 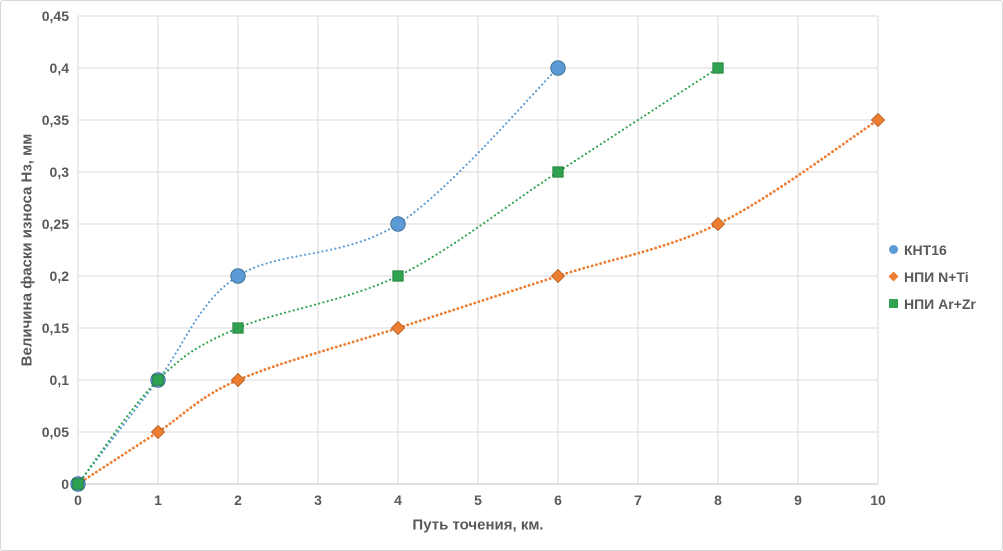 What do you see at coordinates (718, 500) in the screenshot?
I see `svg-text: 8` at bounding box center [718, 500].